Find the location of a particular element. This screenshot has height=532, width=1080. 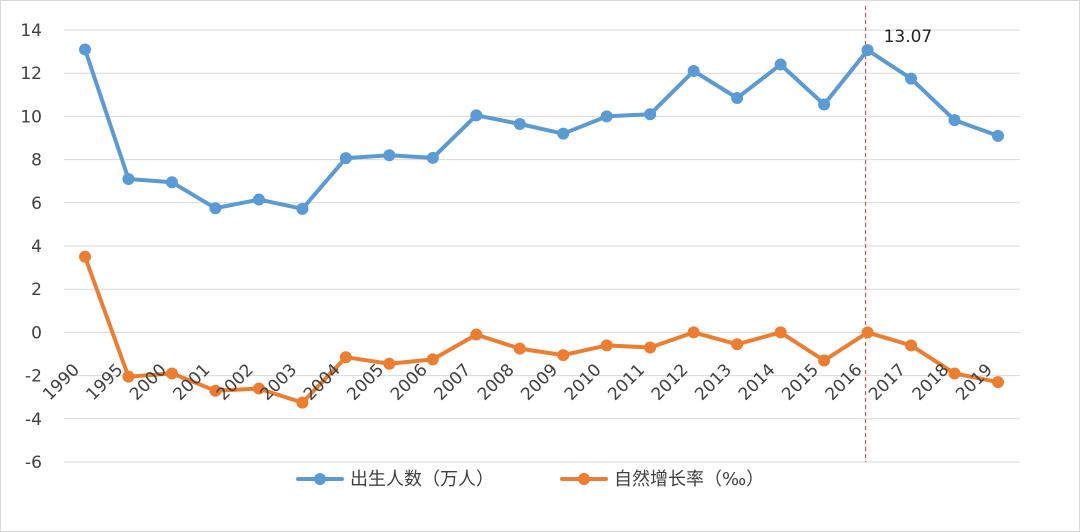

x-tick-label-2002: 2002 is located at coordinates (235, 382).